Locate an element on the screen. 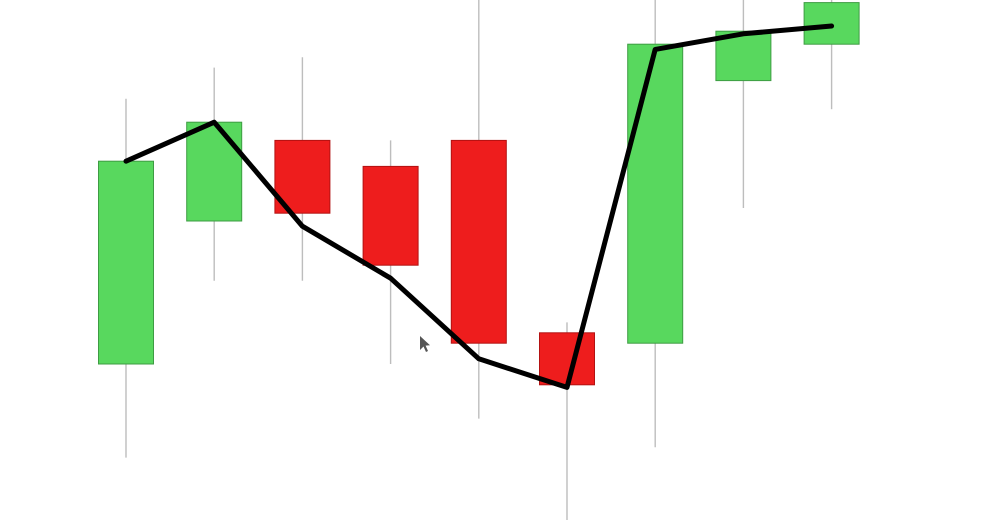 Image resolution: width=984 pixels, height=520 pixels. mouse-cursor-icon is located at coordinates (425, 344).